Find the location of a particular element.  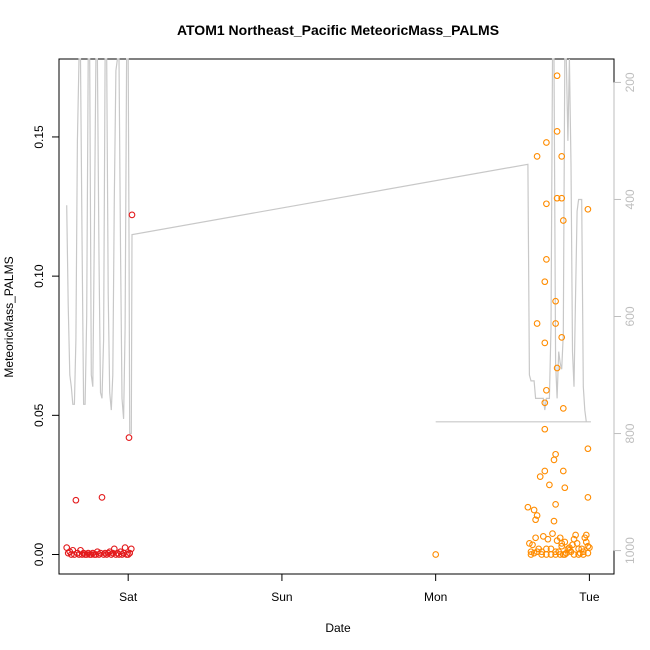

x-tick-label: Tue is located at coordinates (589, 597).